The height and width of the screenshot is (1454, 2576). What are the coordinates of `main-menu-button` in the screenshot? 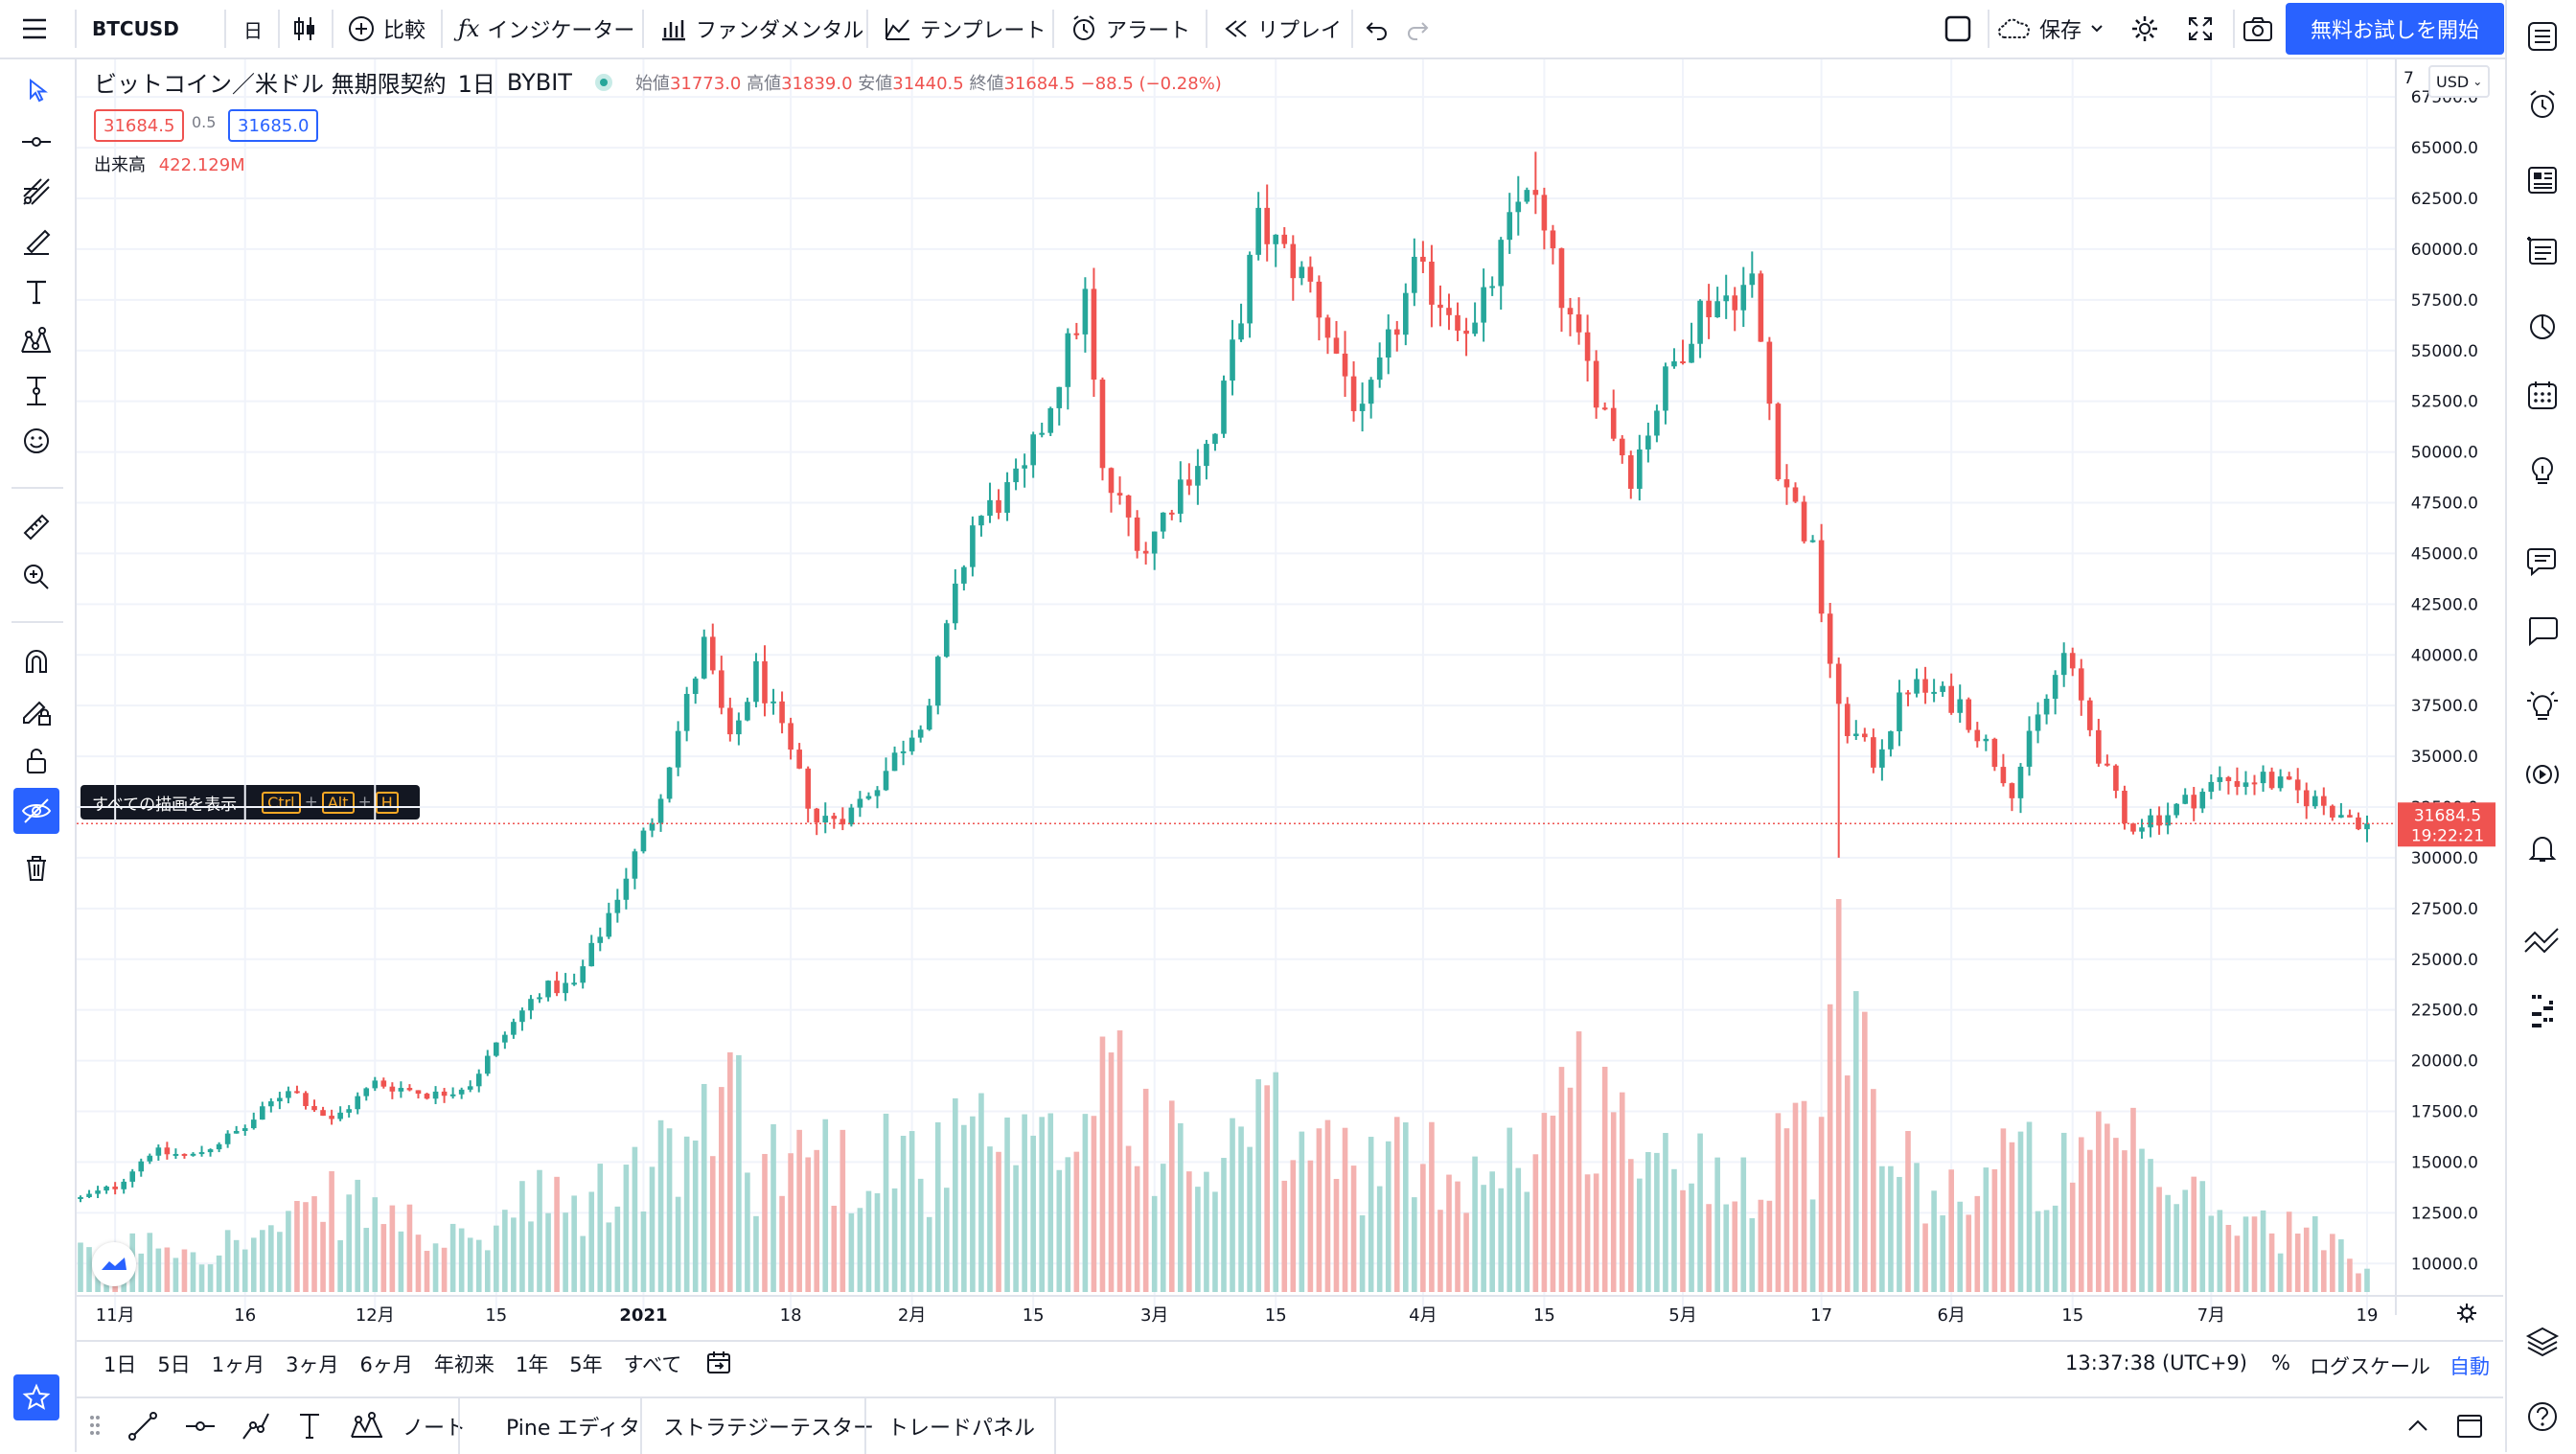 It's located at (34, 29).